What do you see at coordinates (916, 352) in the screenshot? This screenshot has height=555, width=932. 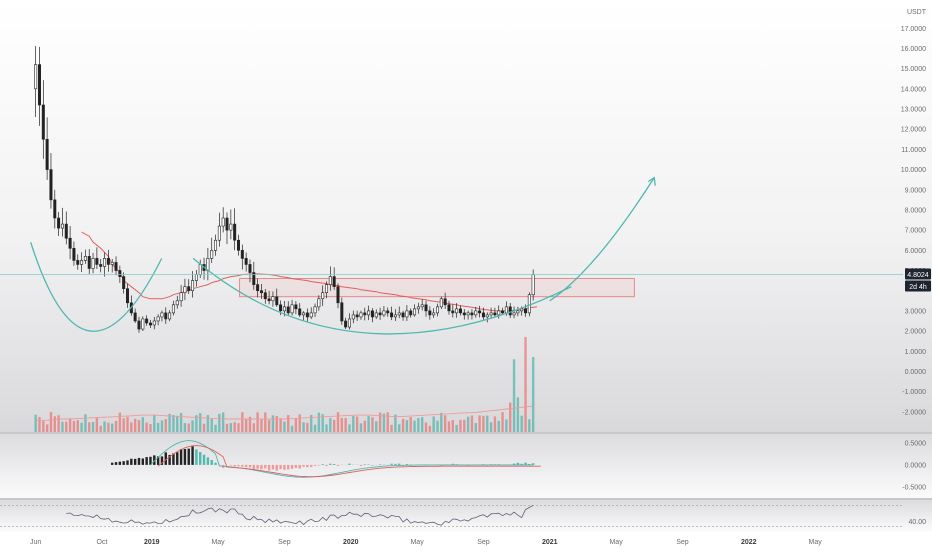 I see `price-tick-label: 1.0000` at bounding box center [916, 352].